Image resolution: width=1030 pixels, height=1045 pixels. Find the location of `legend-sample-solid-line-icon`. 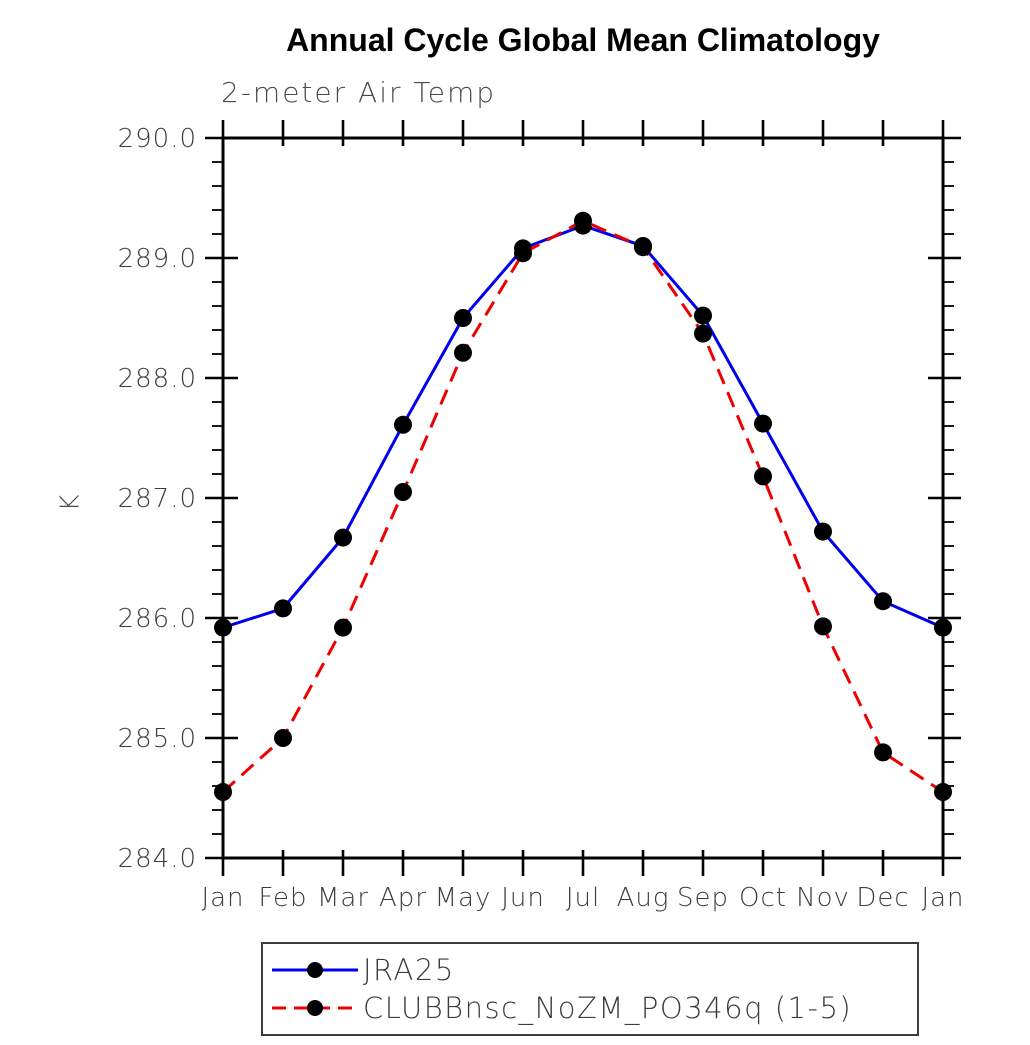

legend-sample-solid-line-icon is located at coordinates (315, 970).